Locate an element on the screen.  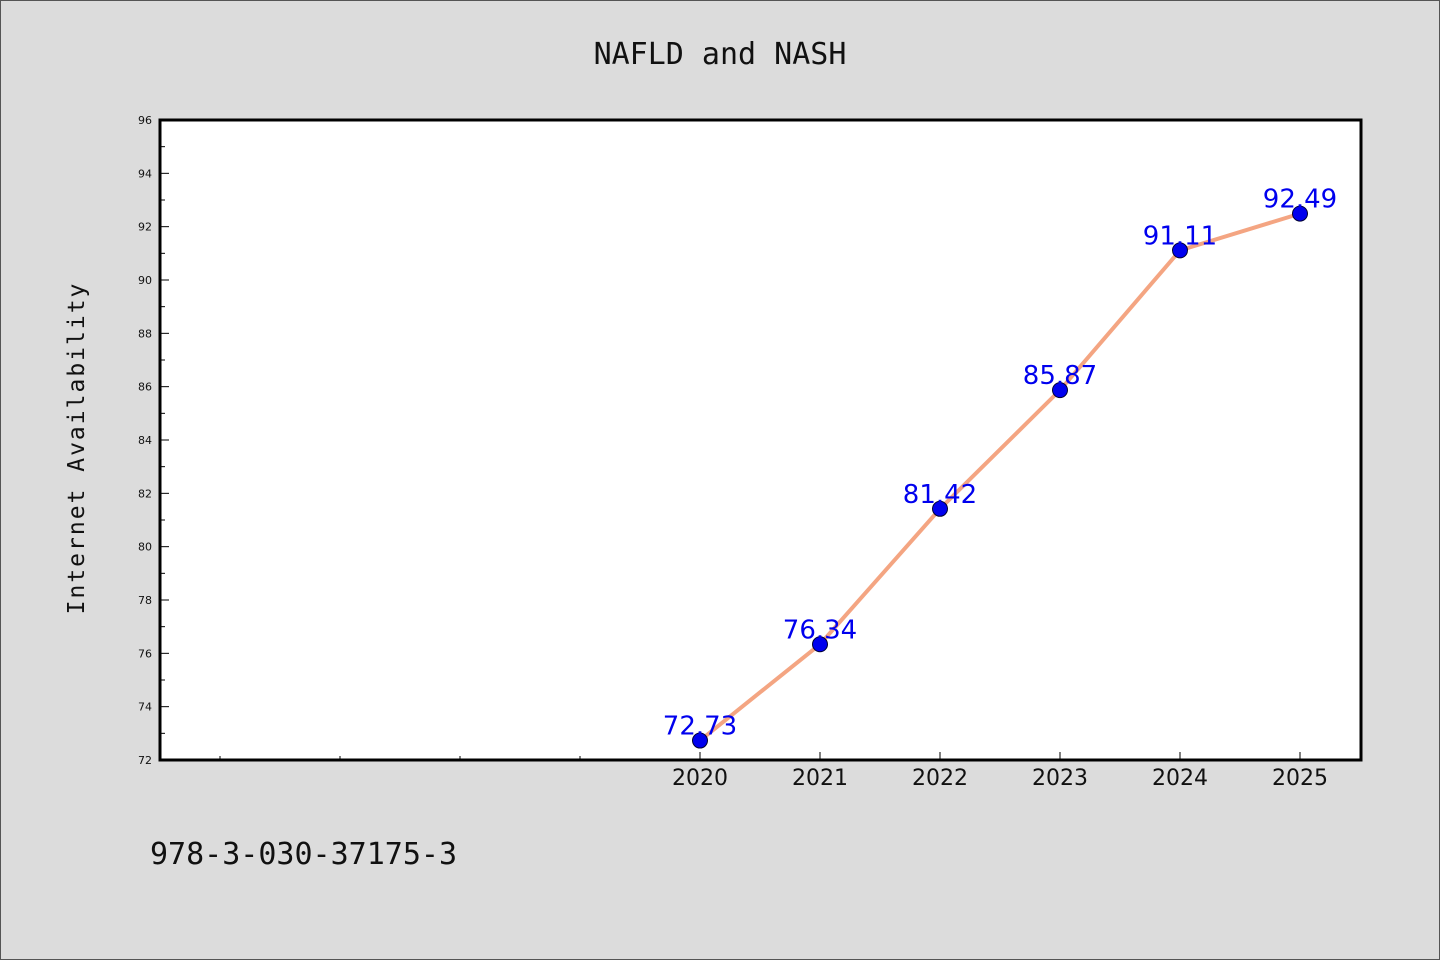
y-tick-label: 80 is located at coordinates (145, 547).